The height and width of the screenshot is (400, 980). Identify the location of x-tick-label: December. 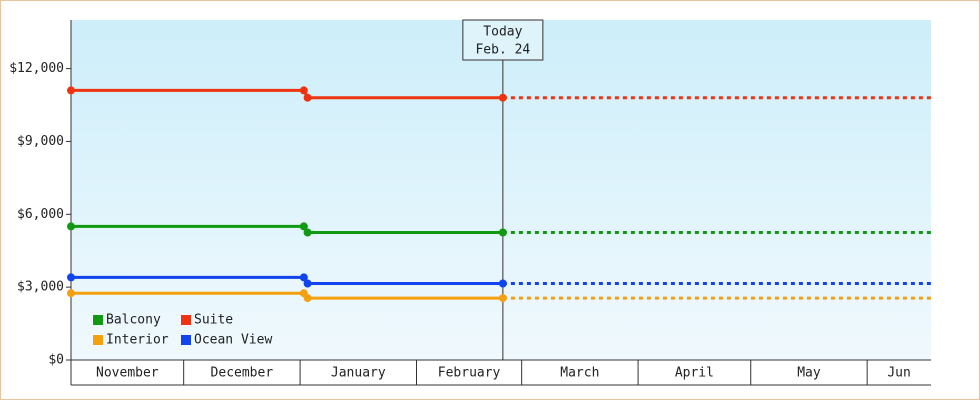
(242, 373).